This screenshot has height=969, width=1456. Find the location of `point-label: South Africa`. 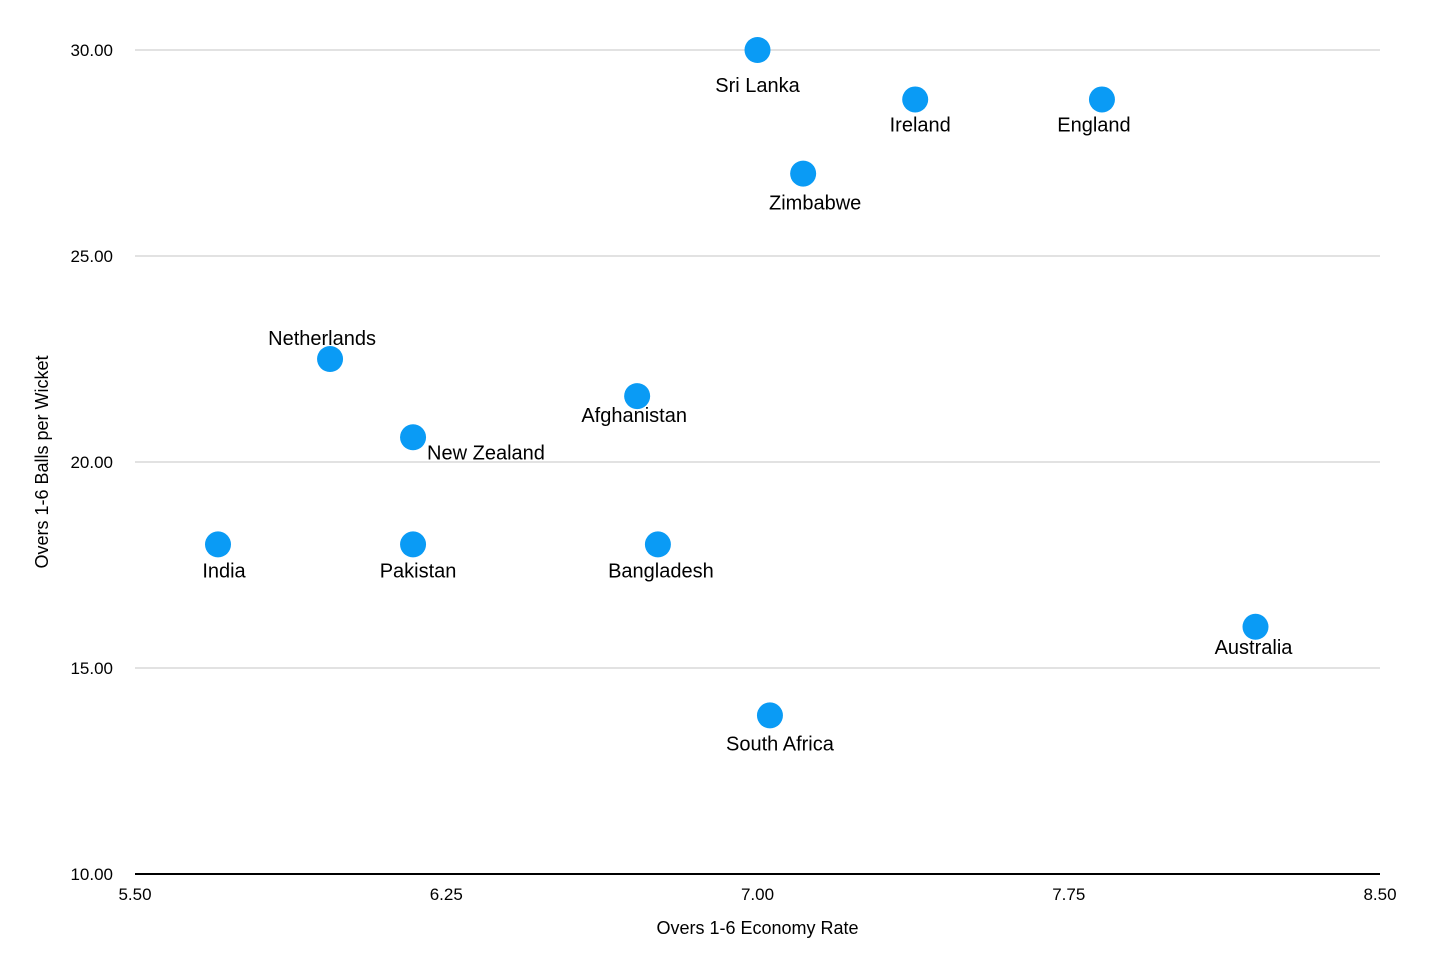

point-label: South Africa is located at coordinates (780, 744).